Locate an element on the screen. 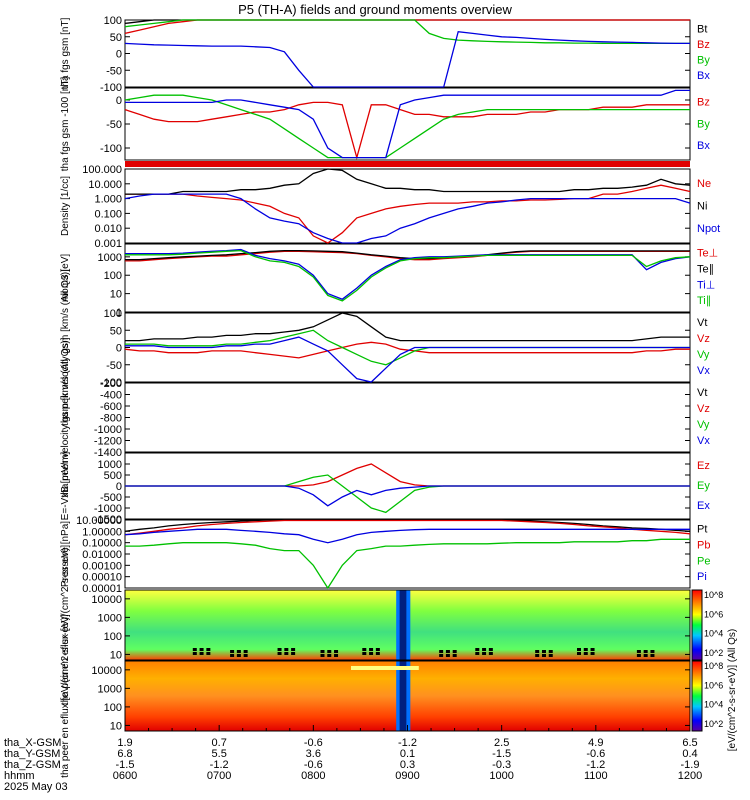  time-axis-value: 1.9 is located at coordinates (124, 743).